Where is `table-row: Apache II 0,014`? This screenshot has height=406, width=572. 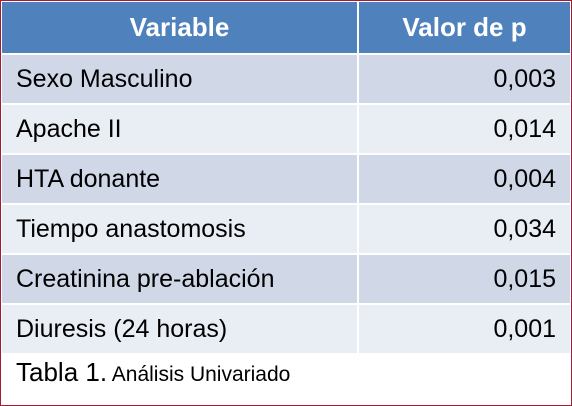
table-row: Apache II 0,014 is located at coordinates (286, 130).